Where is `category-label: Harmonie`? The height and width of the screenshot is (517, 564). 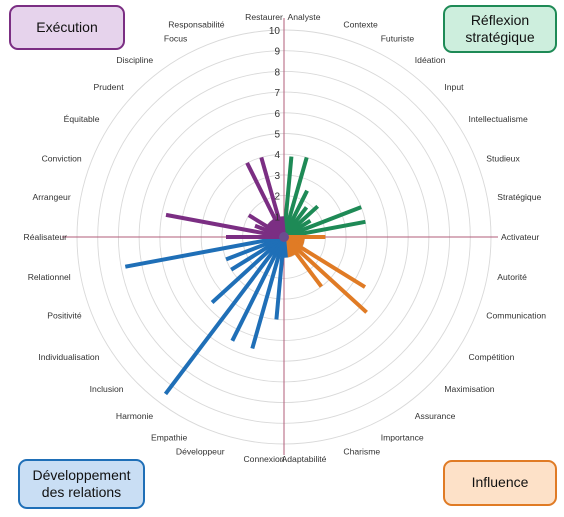
category-label: Harmonie is located at coordinates (134, 416).